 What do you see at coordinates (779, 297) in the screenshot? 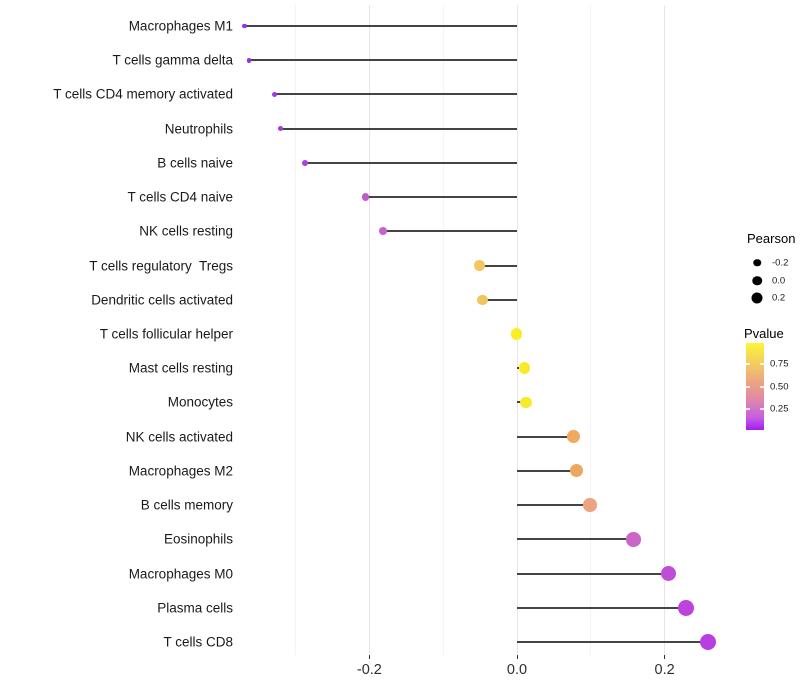
I see `legend-size-label: 0.2` at bounding box center [779, 297].